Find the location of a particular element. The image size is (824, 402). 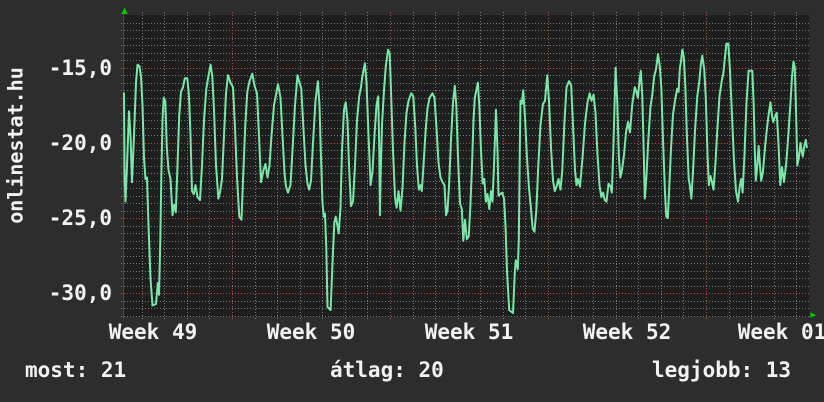

x-axis-label-week-51: Week 51 is located at coordinates (469, 332).